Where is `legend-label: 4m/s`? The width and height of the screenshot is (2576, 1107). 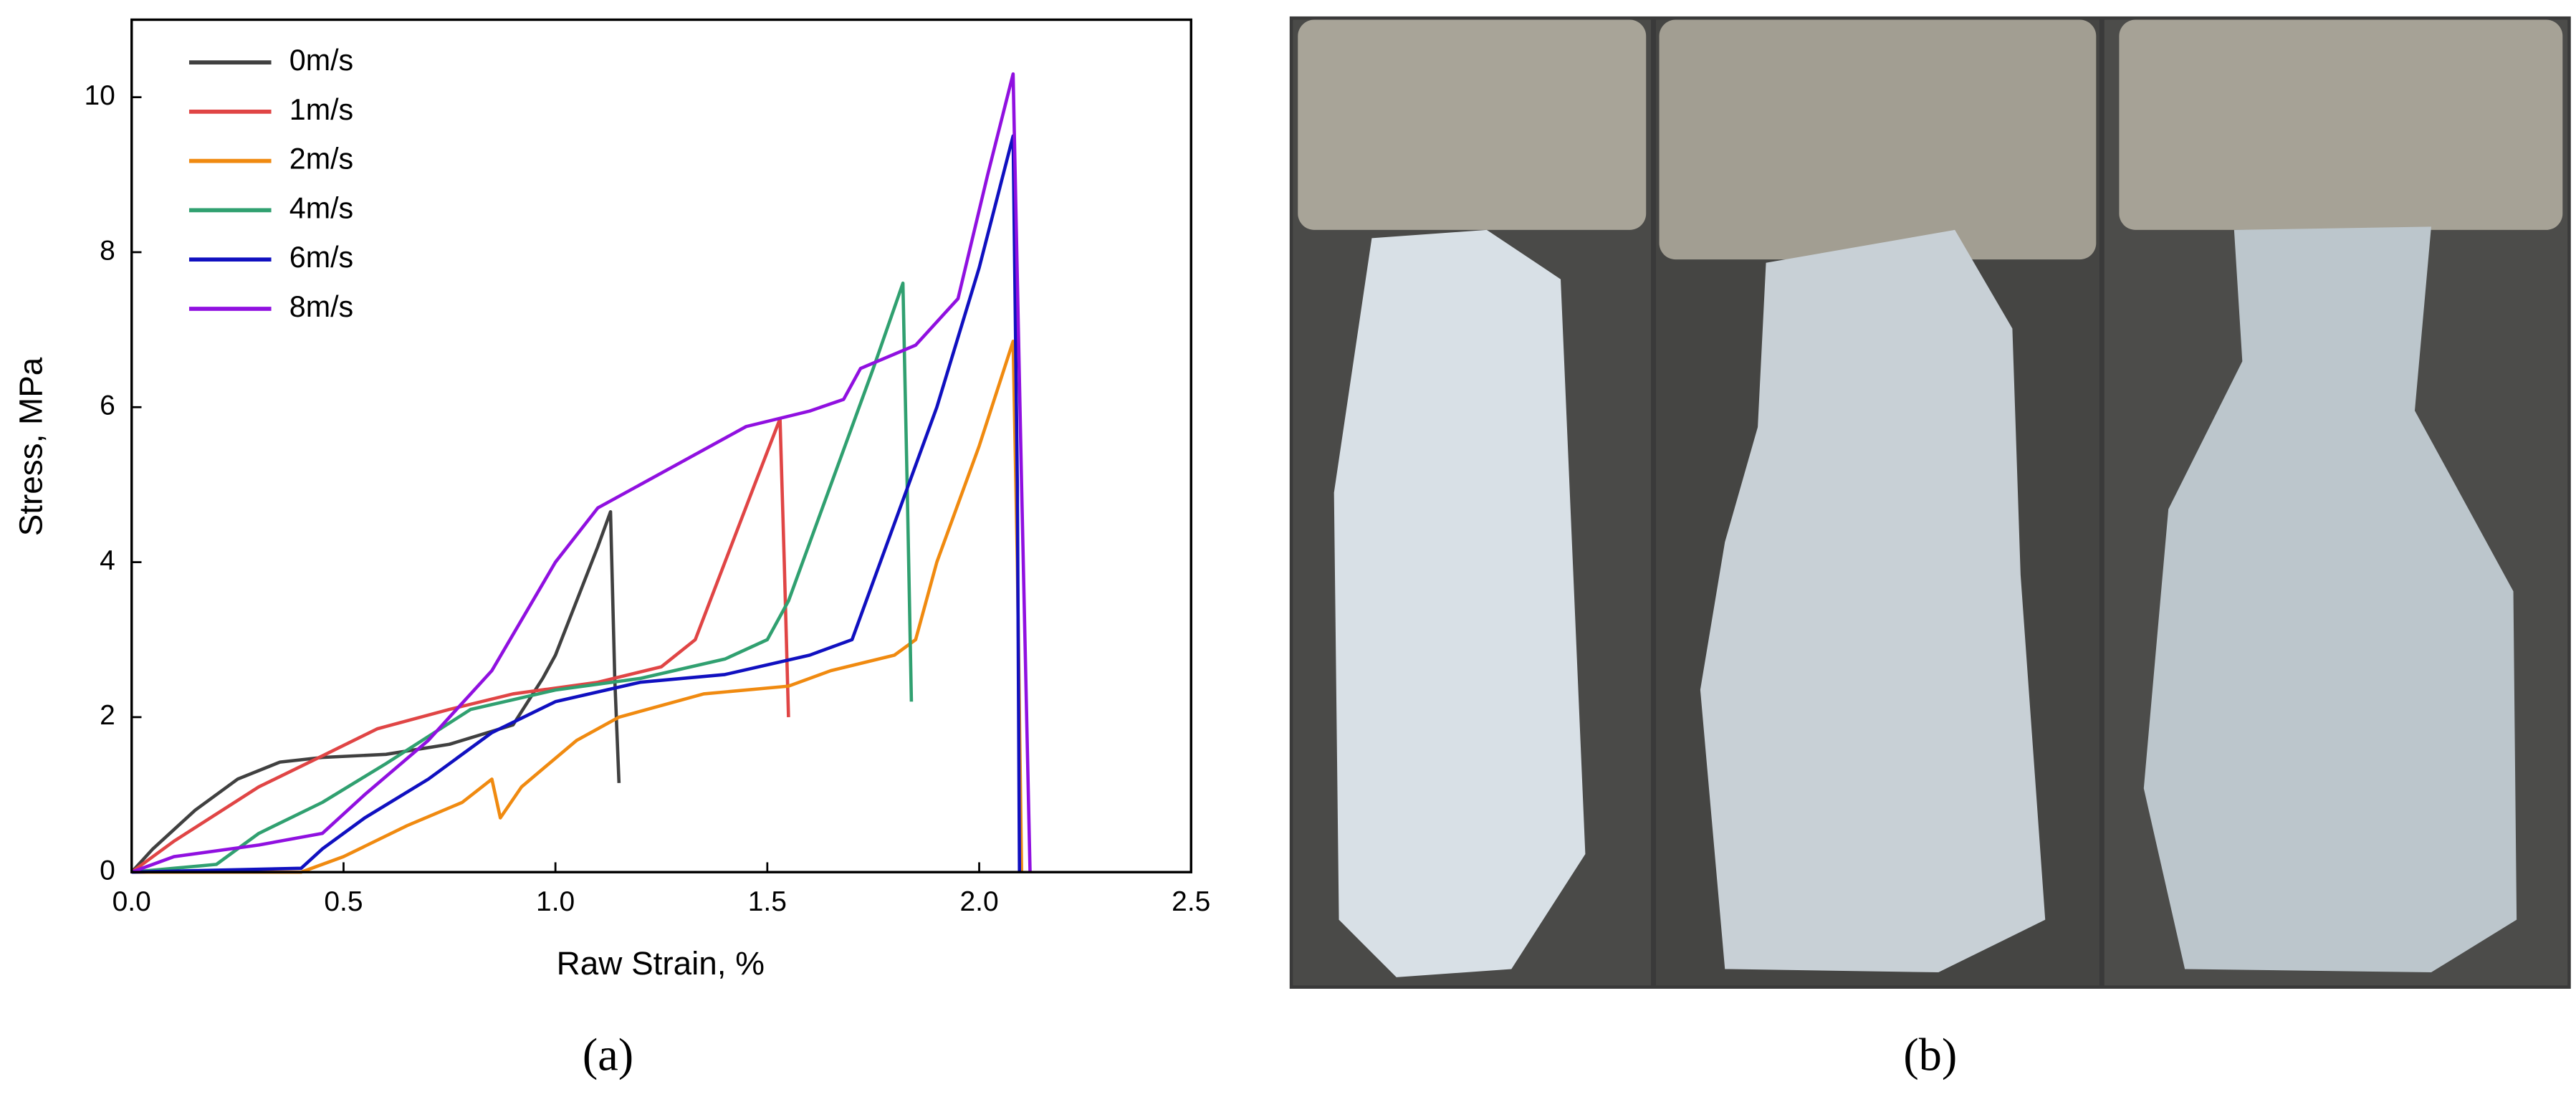
legend-label: 4m/s is located at coordinates (321, 207).